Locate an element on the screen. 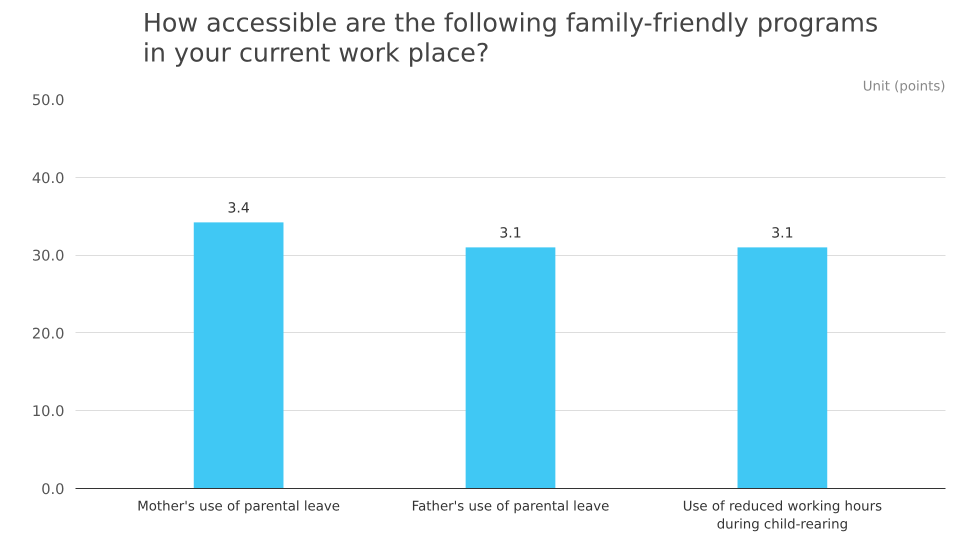 The width and height of the screenshot is (980, 543). x-tick-label: Use of reduced working hours during child-rearing is located at coordinates (782, 516).